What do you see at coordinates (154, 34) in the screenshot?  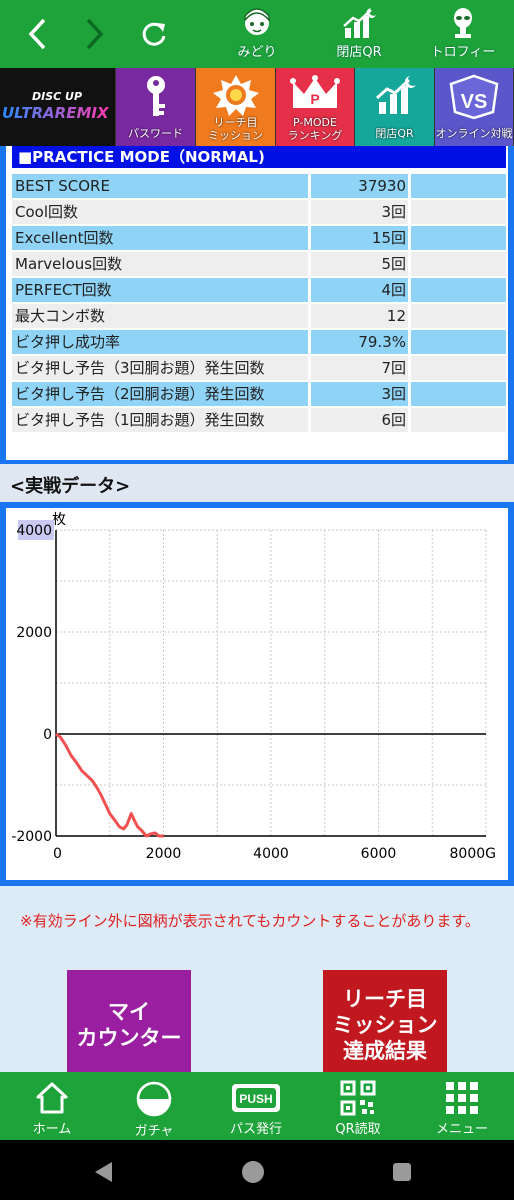 I see `reload-icon` at bounding box center [154, 34].